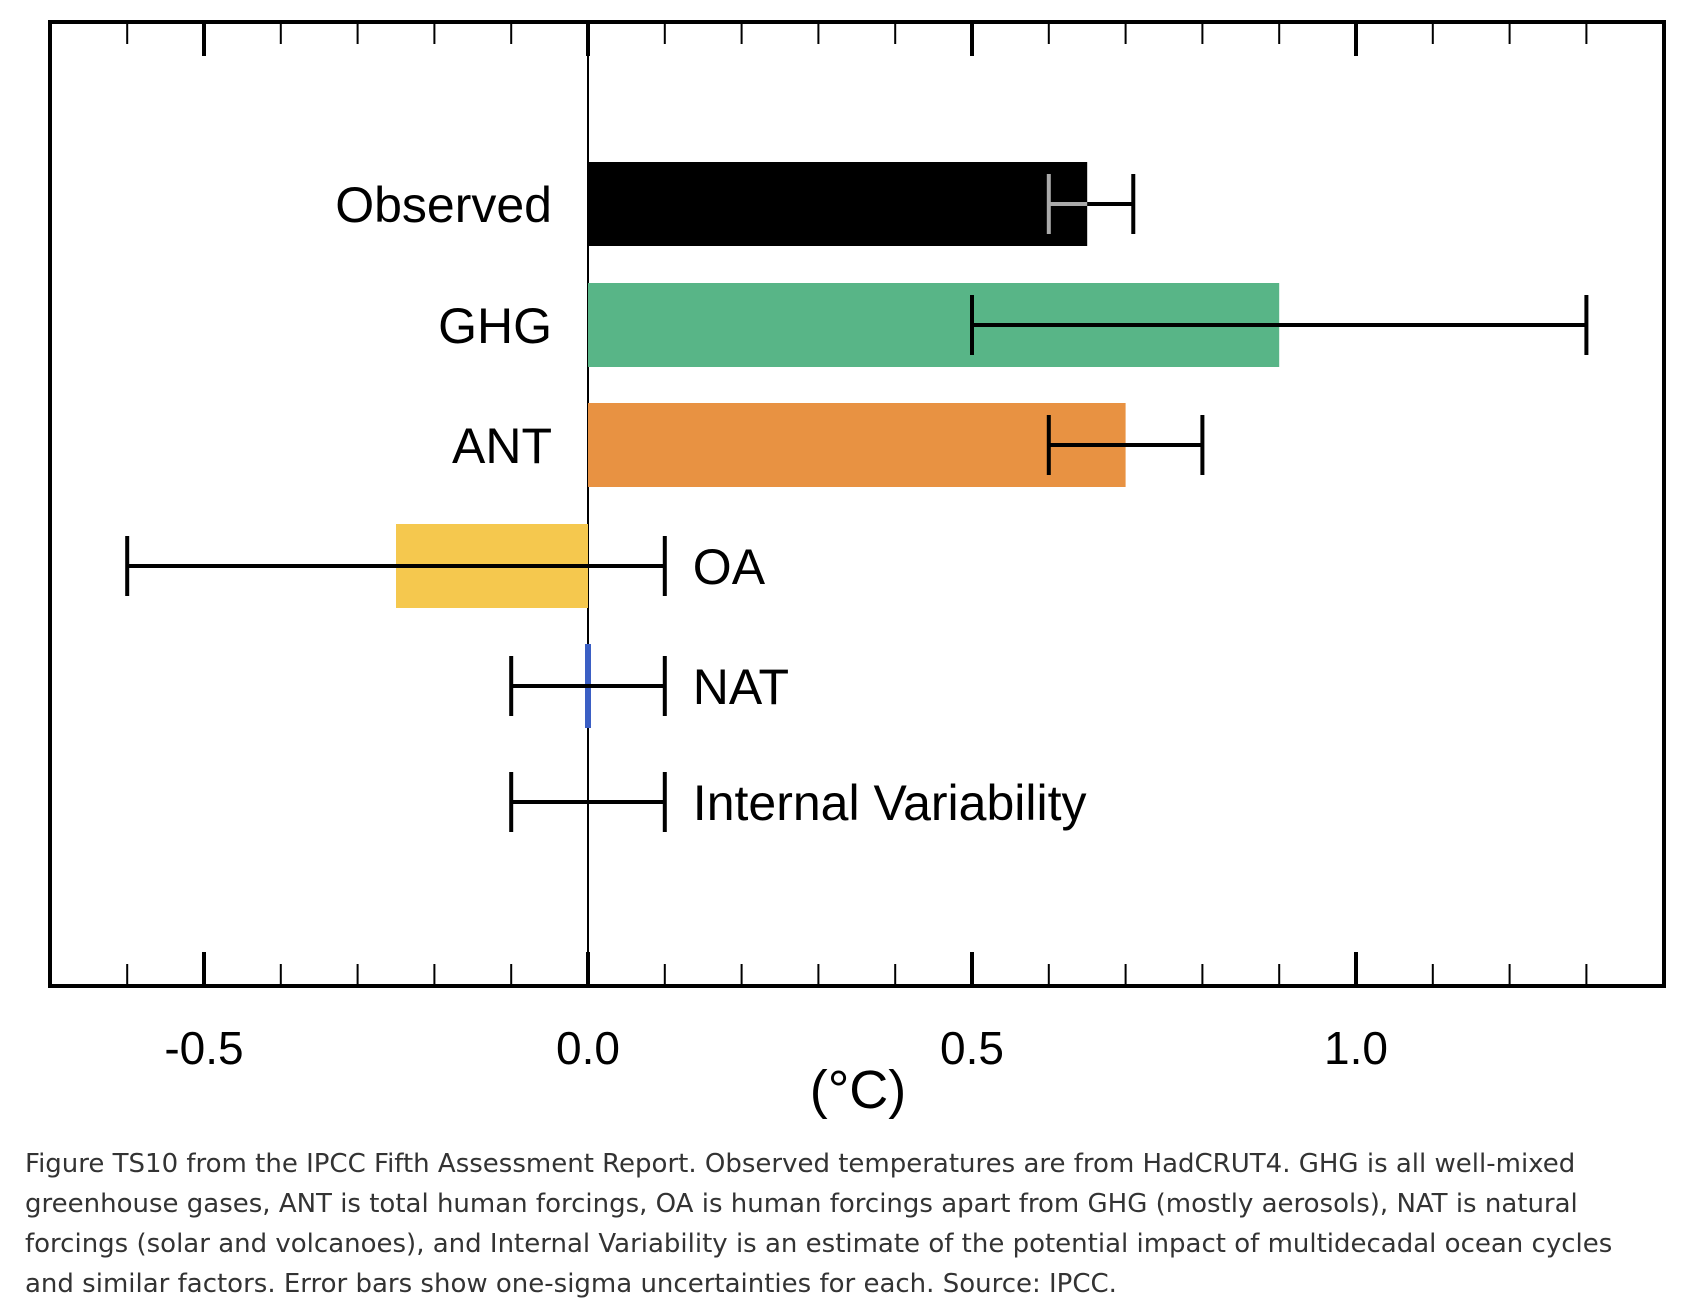  What do you see at coordinates (972, 1048) in the screenshot?
I see `x-tick-label: 0.5` at bounding box center [972, 1048].